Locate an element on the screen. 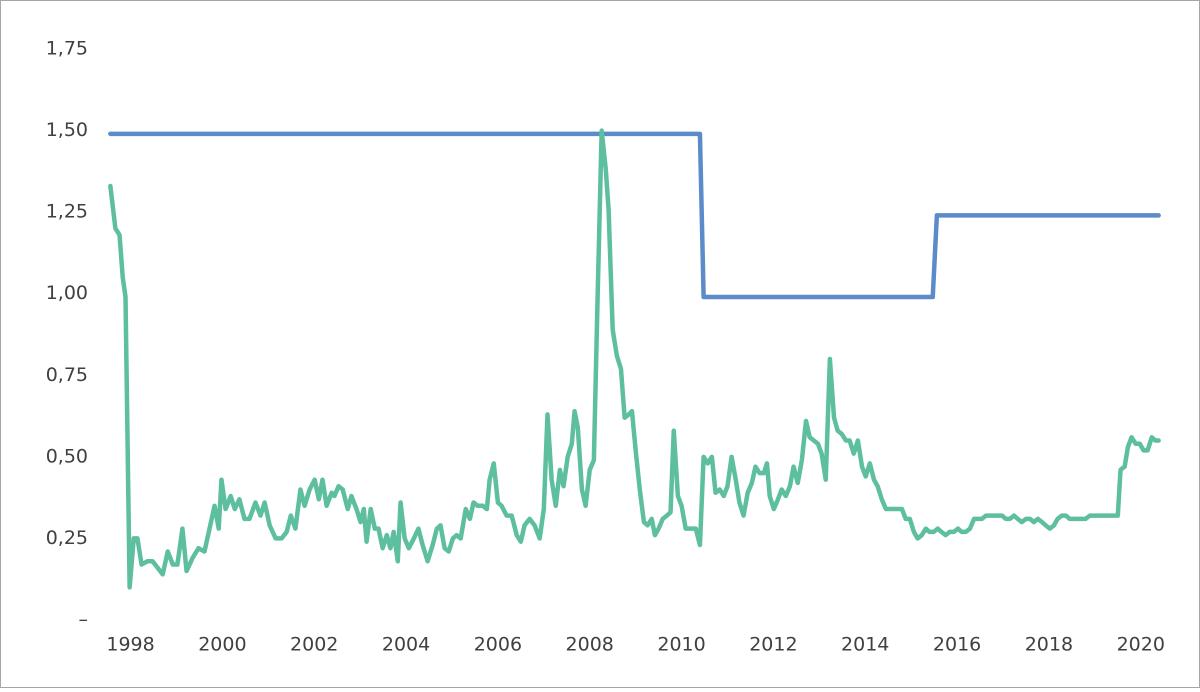 The height and width of the screenshot is (692, 1200). x-tick-label: 2010 is located at coordinates (681, 645).